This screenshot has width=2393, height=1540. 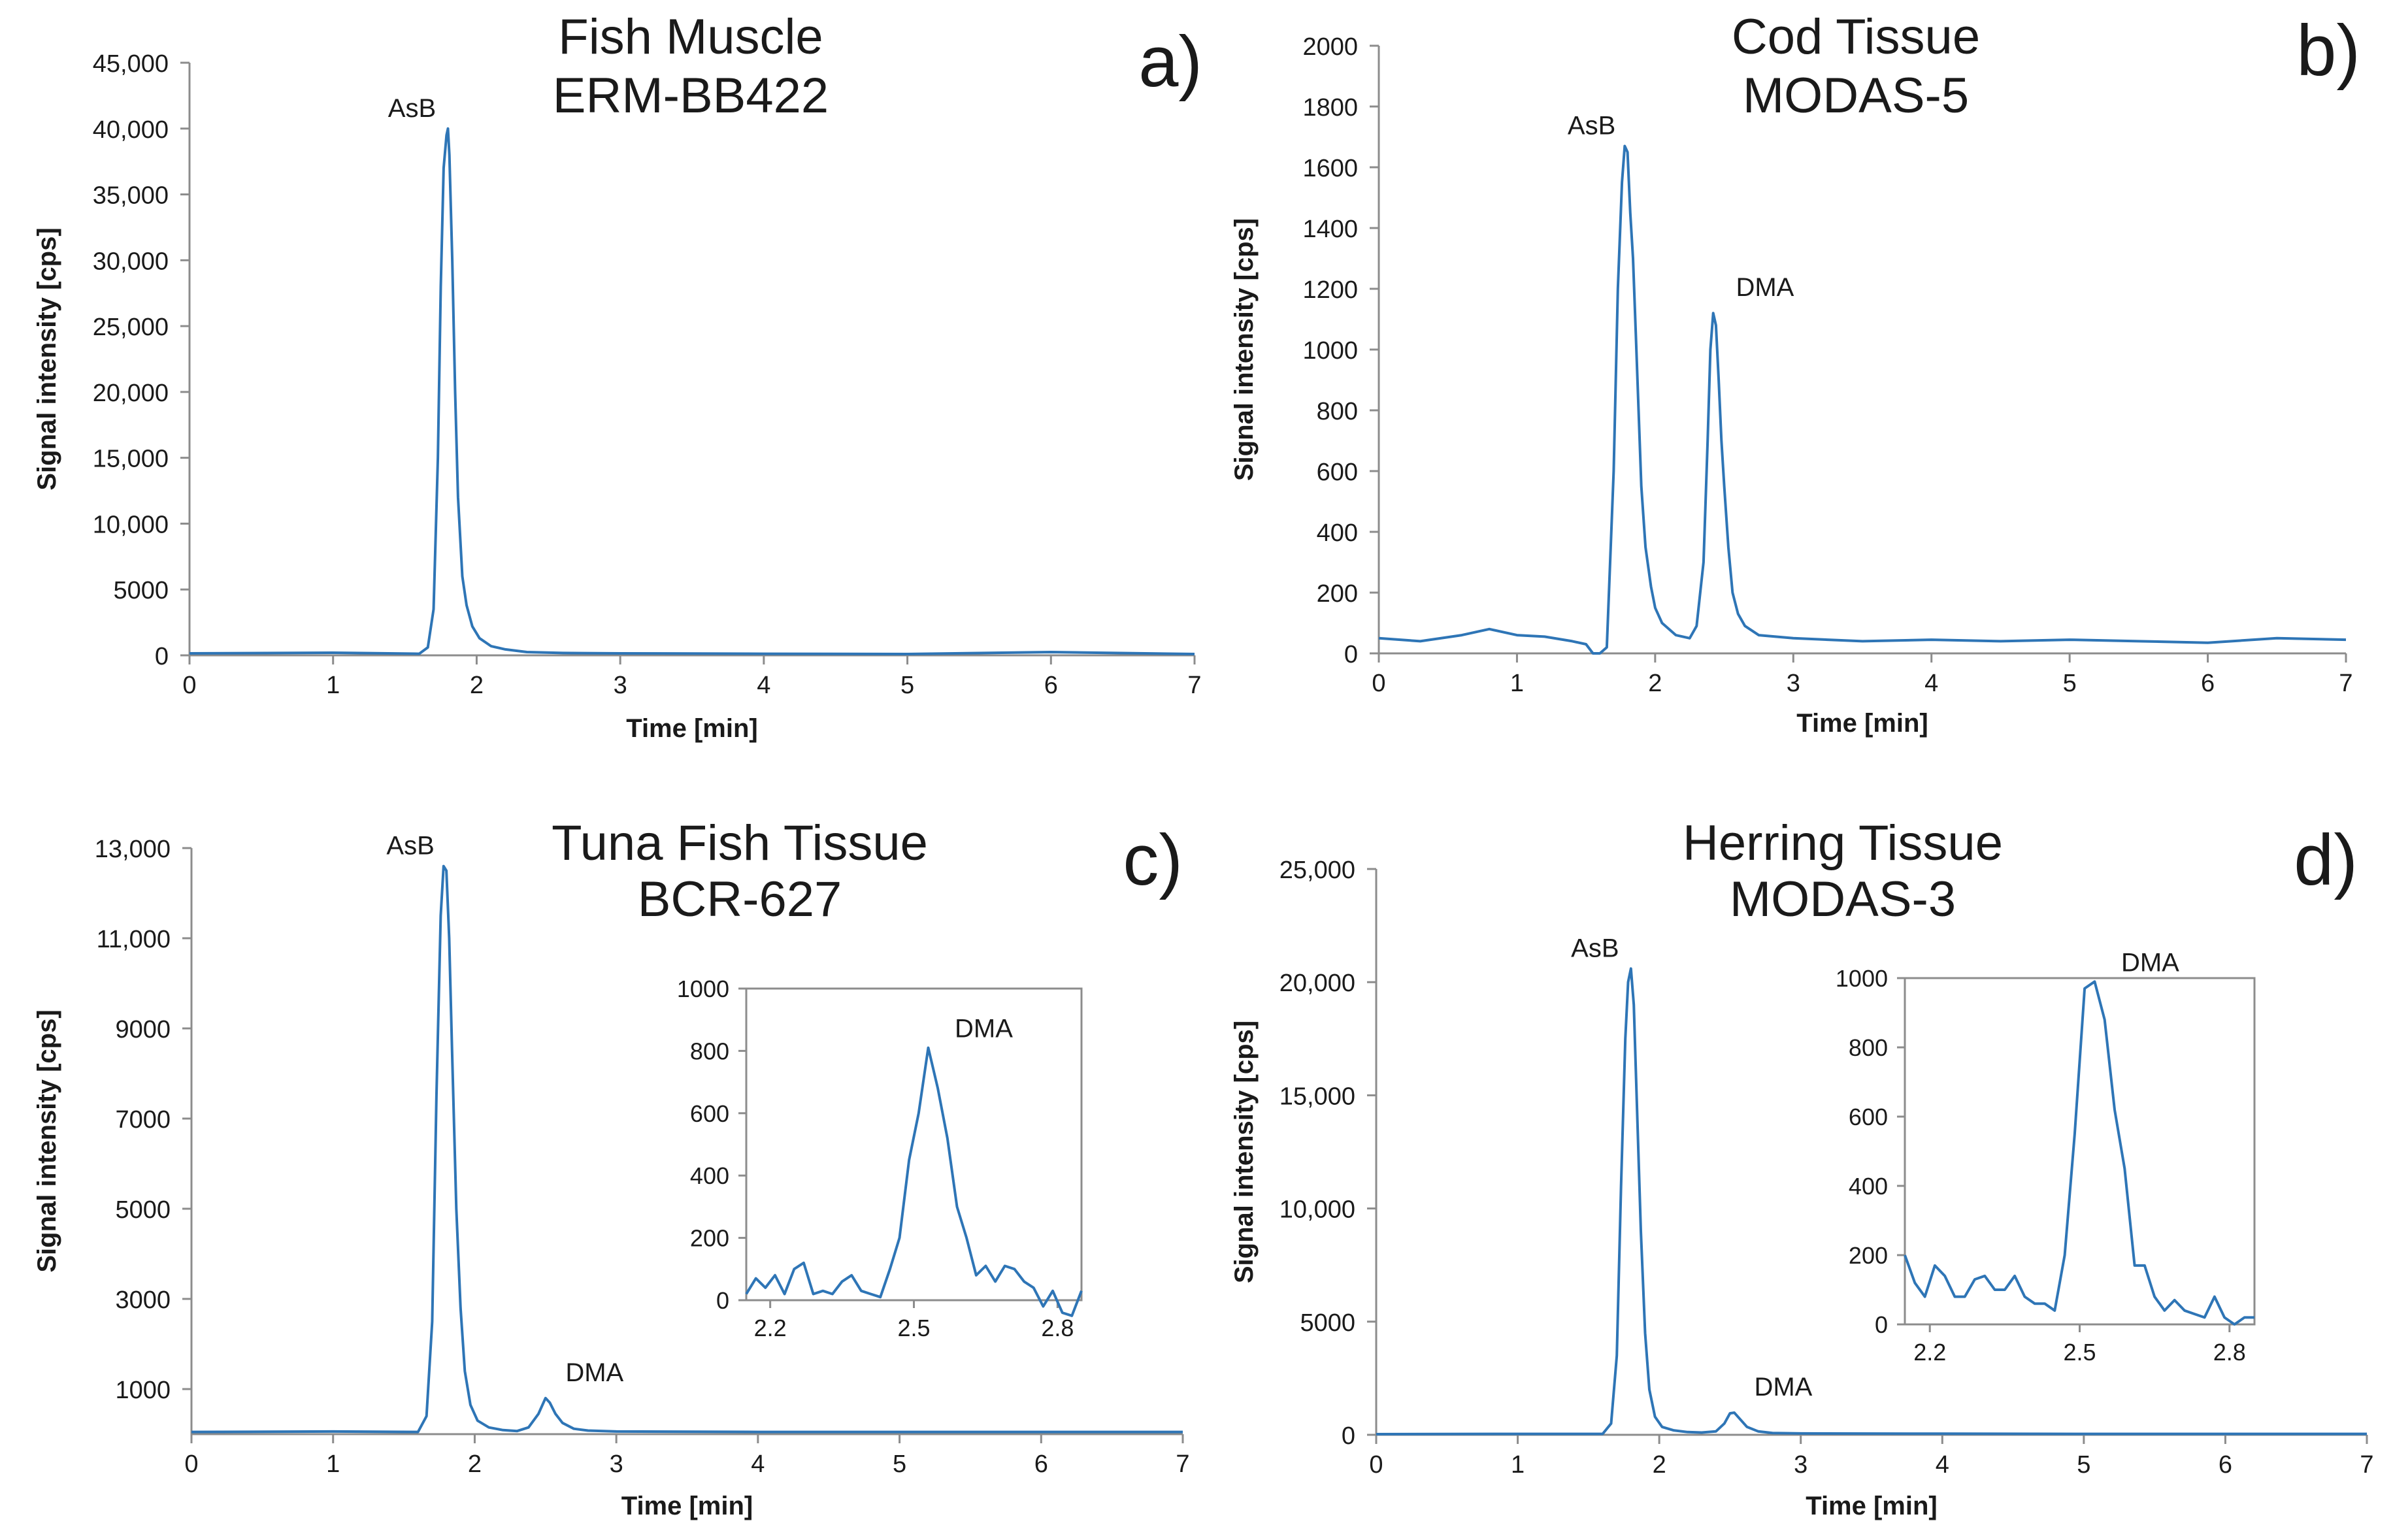 What do you see at coordinates (131, 261) in the screenshot?
I see `y-tick-label: 30,000` at bounding box center [131, 261].